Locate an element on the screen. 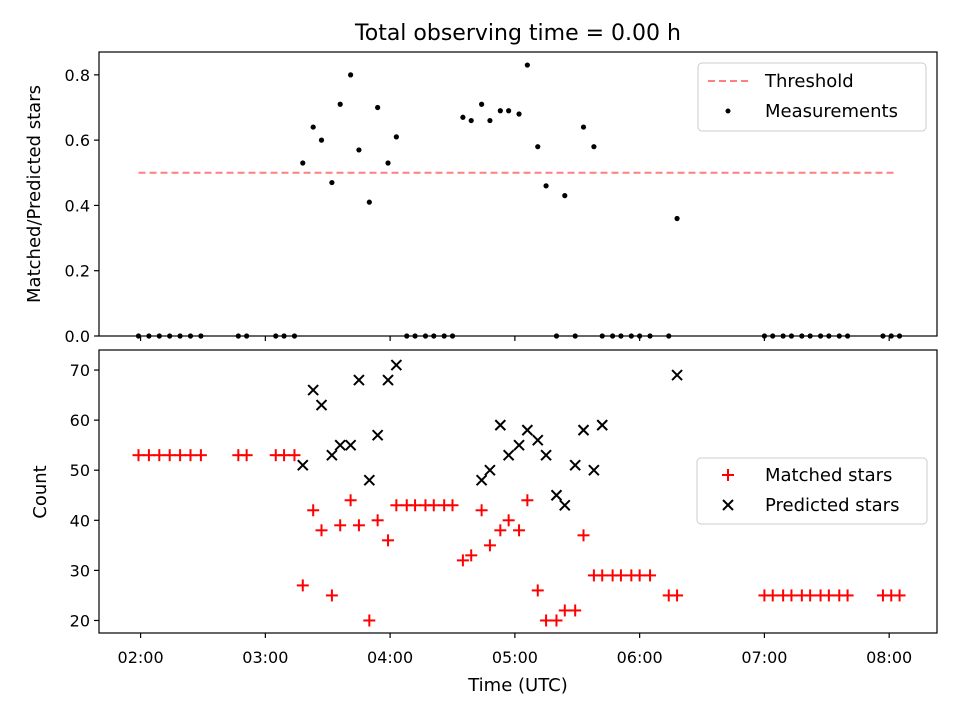 The width and height of the screenshot is (960, 720). bottom-y-tick-label: 70 is located at coordinates (80, 370).